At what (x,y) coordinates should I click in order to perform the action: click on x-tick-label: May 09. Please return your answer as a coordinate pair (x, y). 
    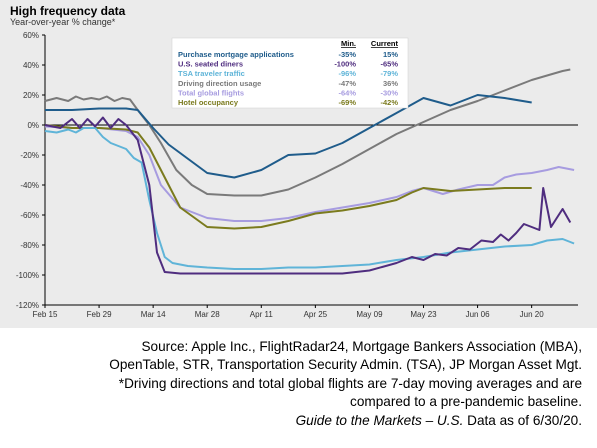
    Looking at the image, I should click on (369, 314).